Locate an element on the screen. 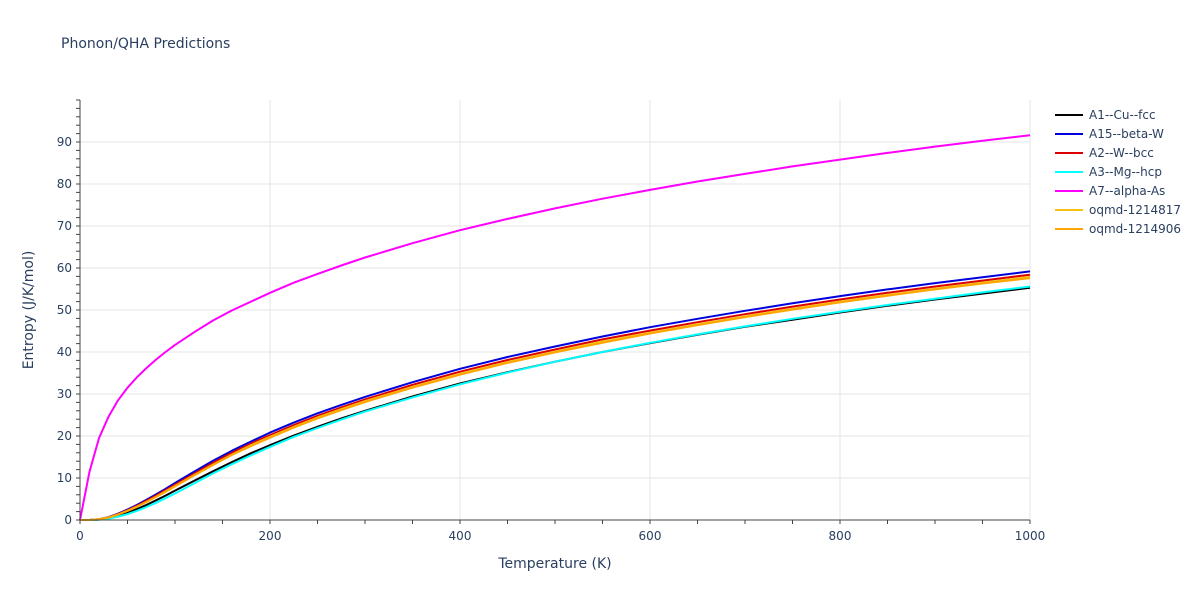 The width and height of the screenshot is (1200, 604). legend-item: A7--alpha-As is located at coordinates (1110, 191).